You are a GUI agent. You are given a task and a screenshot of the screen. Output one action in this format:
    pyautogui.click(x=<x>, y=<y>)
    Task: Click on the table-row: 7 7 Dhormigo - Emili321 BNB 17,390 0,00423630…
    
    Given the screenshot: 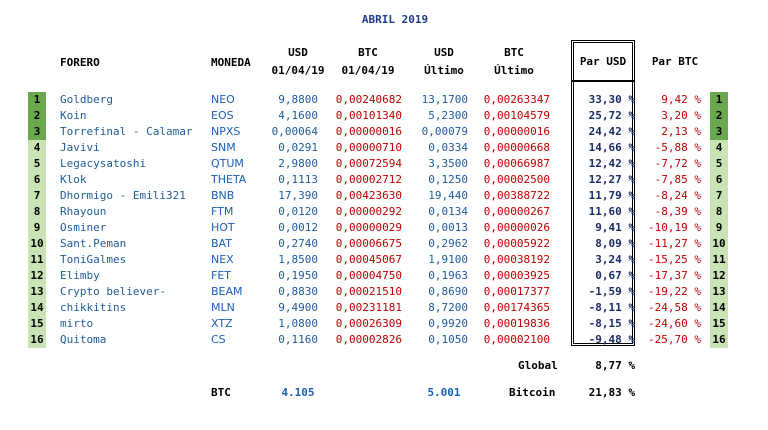 What is the action you would take?
    pyautogui.click(x=384, y=196)
    